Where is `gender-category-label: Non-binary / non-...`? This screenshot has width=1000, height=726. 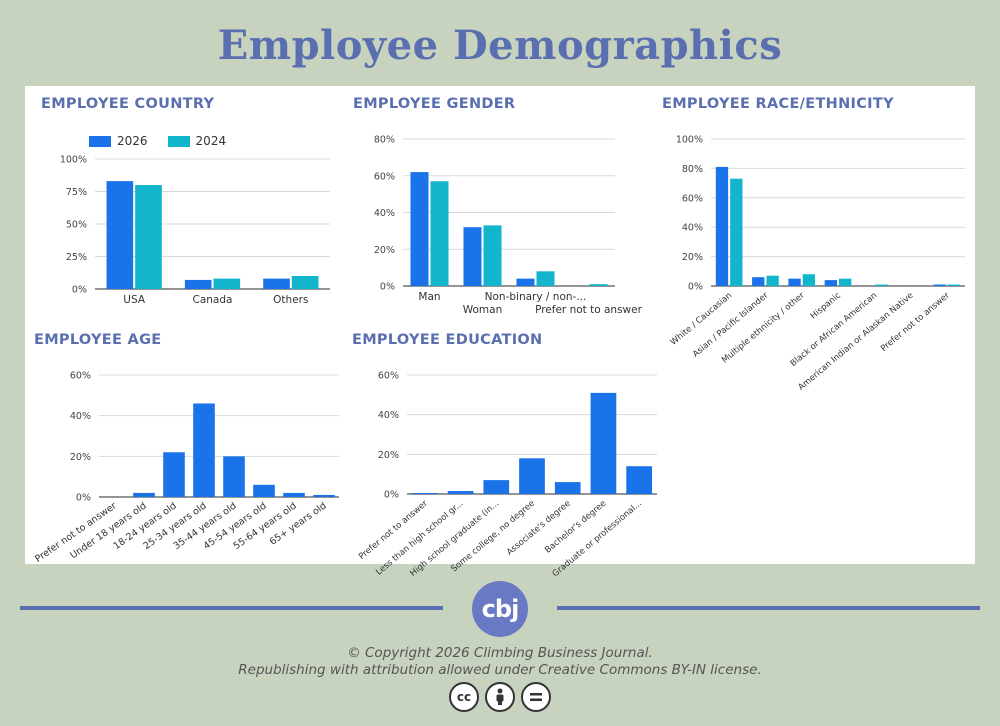 gender-category-label: Non-binary / non-... is located at coordinates (536, 297).